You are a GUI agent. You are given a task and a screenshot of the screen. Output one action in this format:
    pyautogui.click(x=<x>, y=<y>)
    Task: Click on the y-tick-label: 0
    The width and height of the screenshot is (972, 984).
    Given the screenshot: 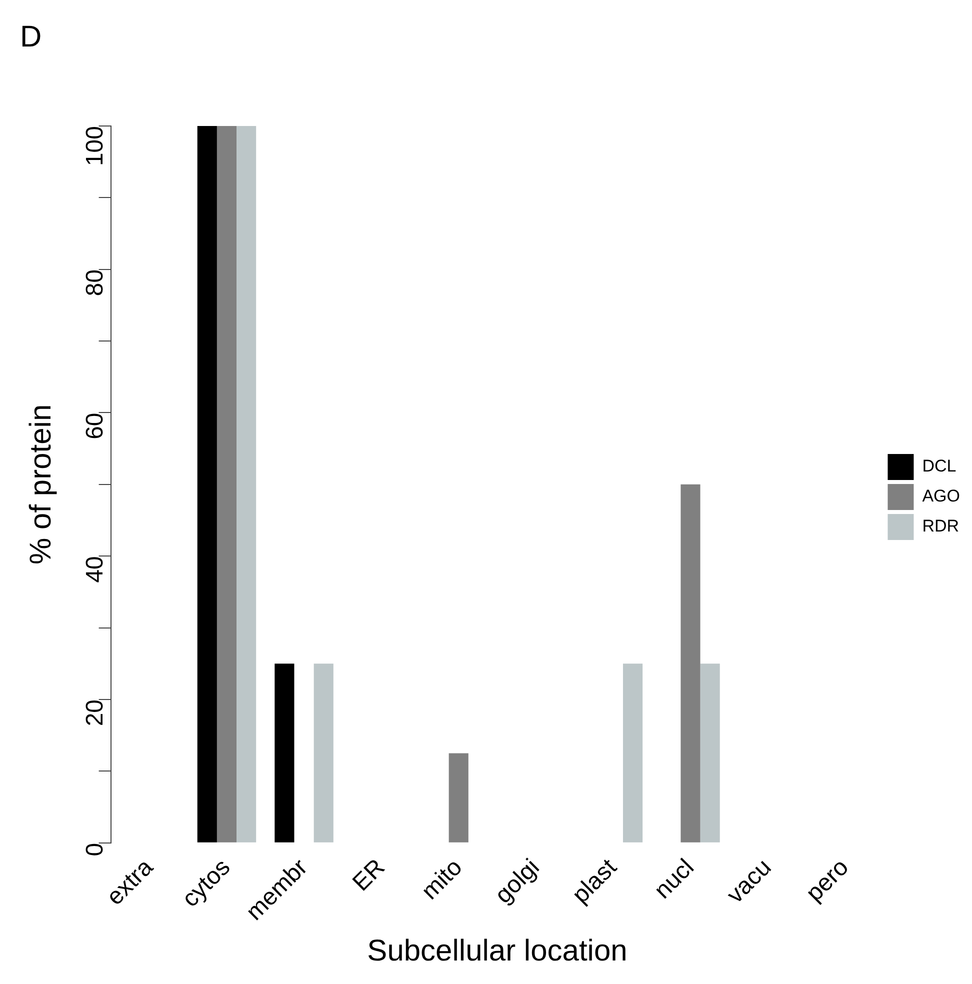 What is the action you would take?
    pyautogui.click(x=94, y=849)
    